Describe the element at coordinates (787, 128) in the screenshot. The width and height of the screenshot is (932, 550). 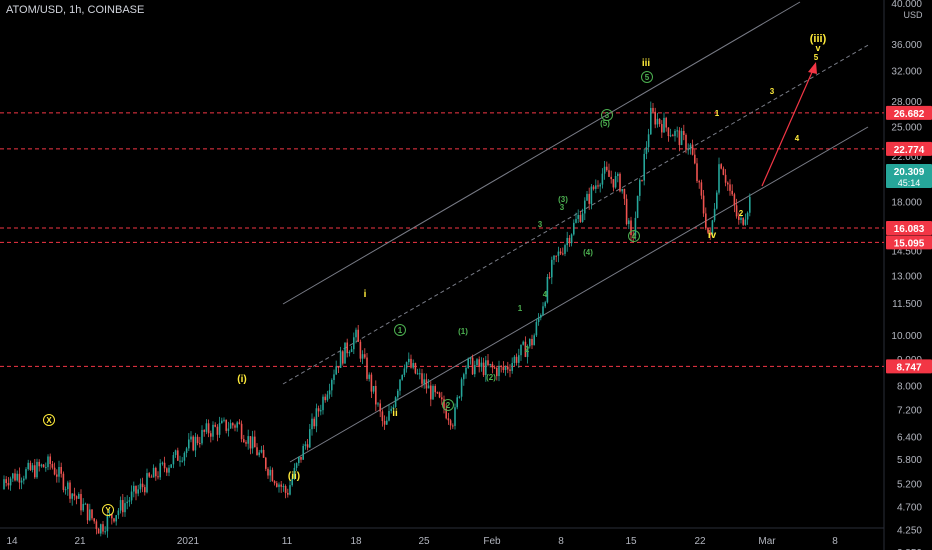
I see `projection-arrow-line` at that location.